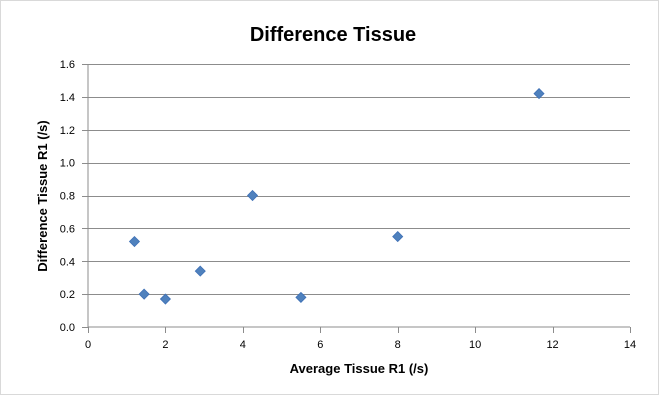  What do you see at coordinates (360, 345) in the screenshot?
I see `x-tick-labels: 0 2 4 6 8 10 12 14` at bounding box center [360, 345].